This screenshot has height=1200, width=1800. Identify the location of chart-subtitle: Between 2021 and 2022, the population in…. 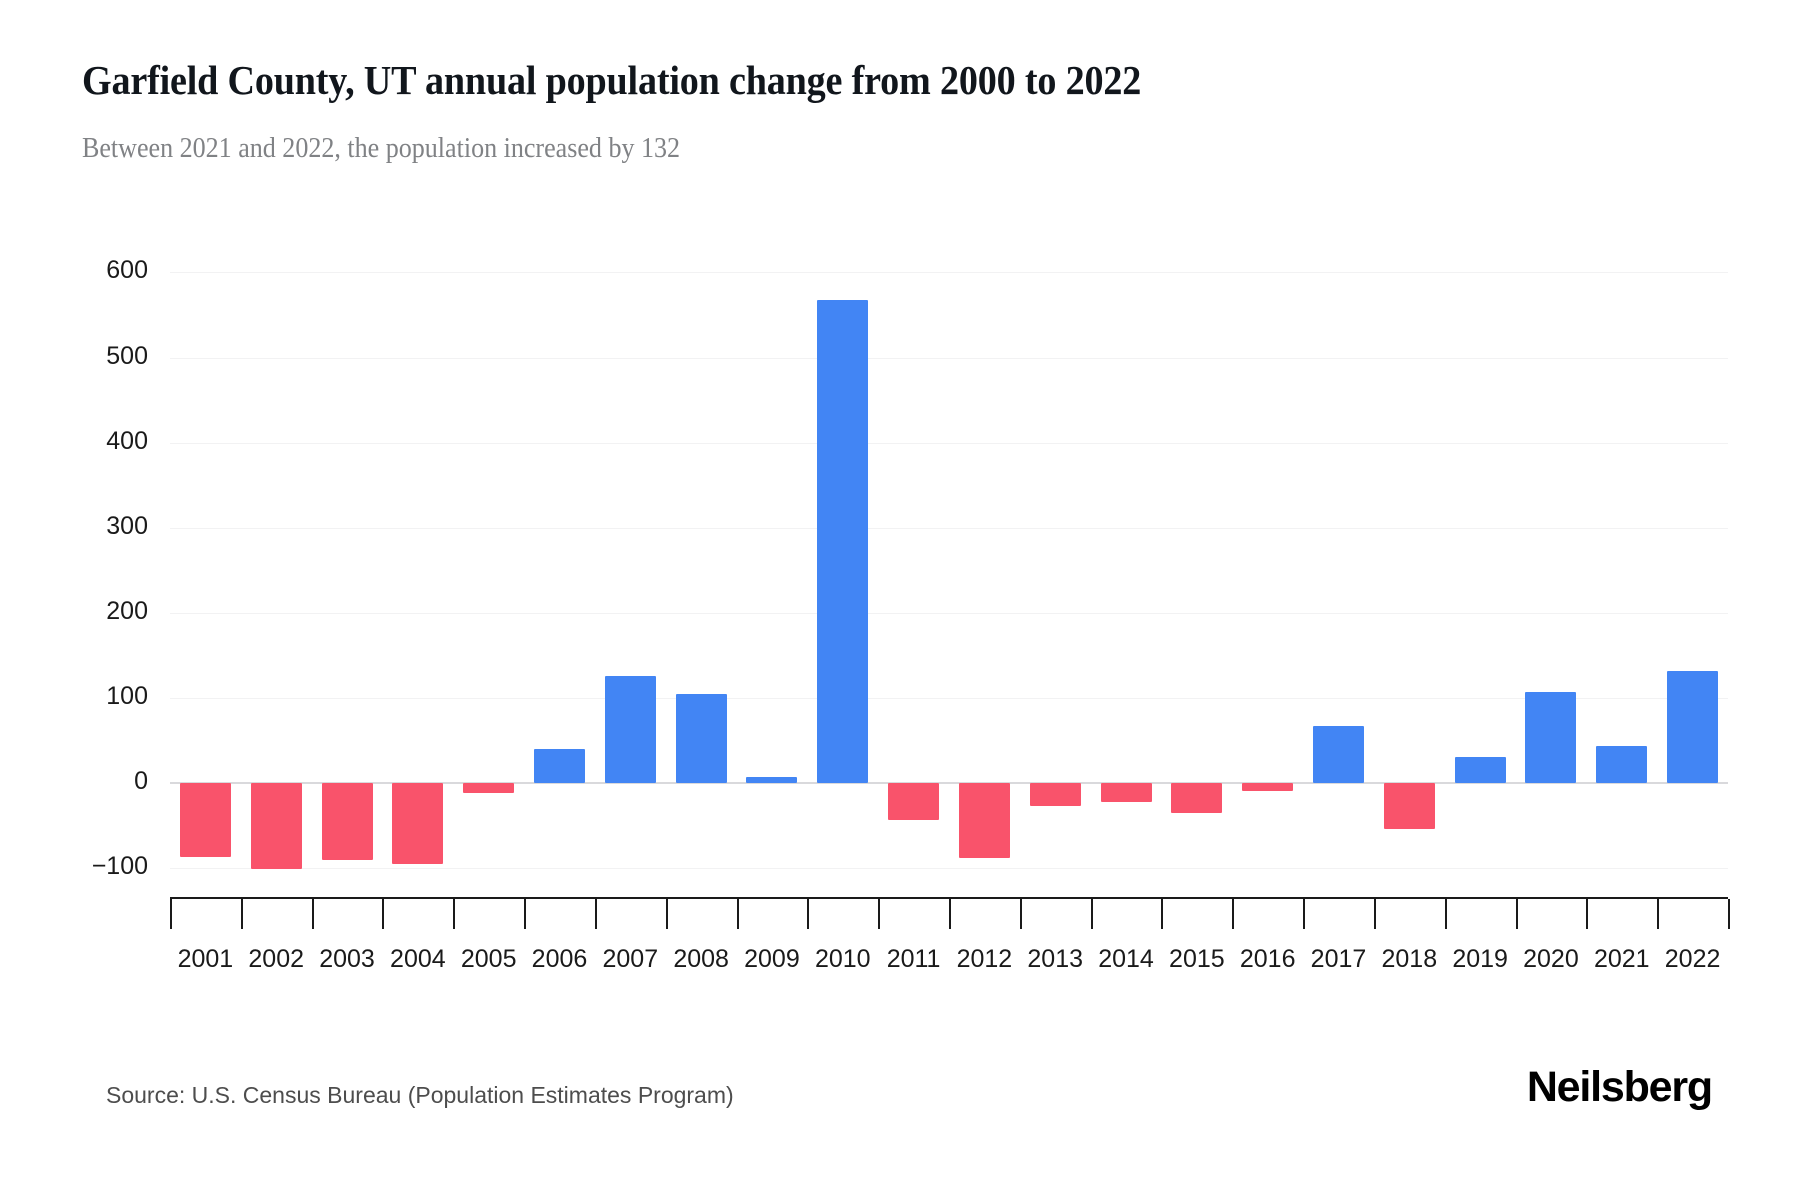
(381, 148).